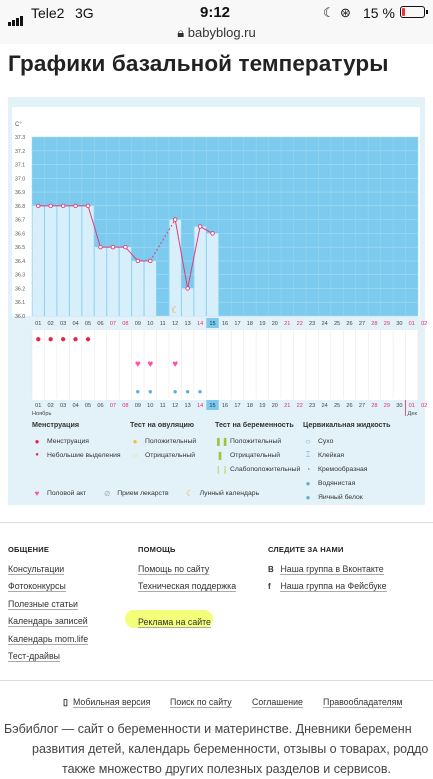 The height and width of the screenshot is (779, 433). I want to click on faint-lines-icon: ❙❙, so click(222, 469).